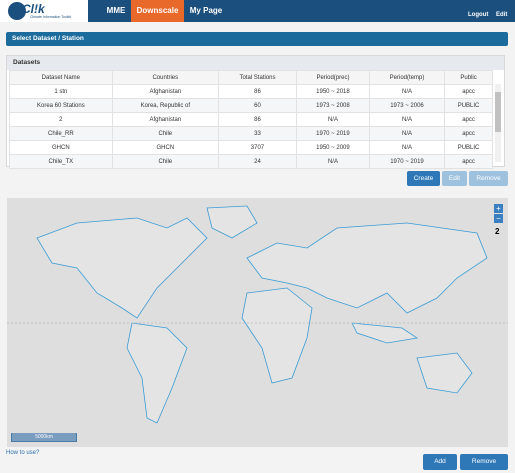 This screenshot has height=473, width=515. What do you see at coordinates (61, 105) in the screenshot?
I see `table-cell: Korea 60 Stations` at bounding box center [61, 105].